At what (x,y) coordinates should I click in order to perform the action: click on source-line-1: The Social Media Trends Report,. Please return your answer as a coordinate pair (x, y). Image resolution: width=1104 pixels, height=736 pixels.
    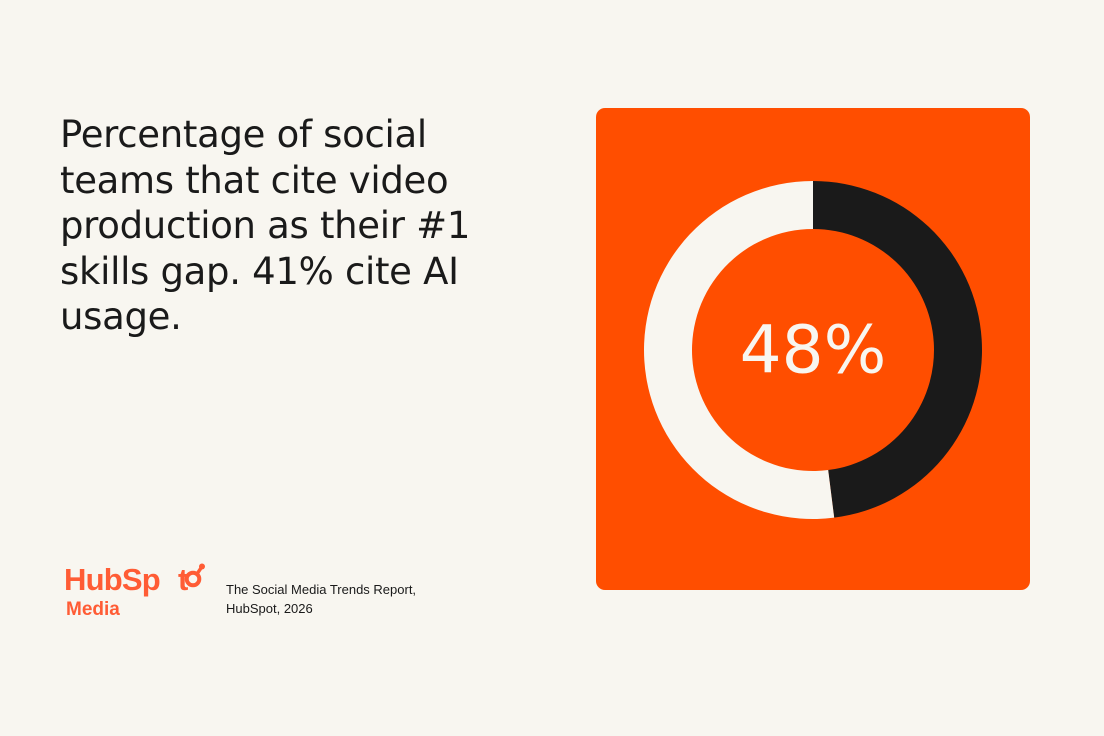
    Looking at the image, I should click on (321, 589).